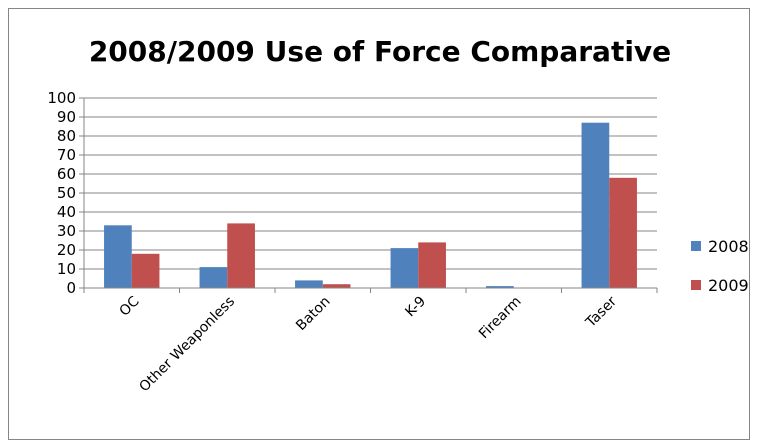 This screenshot has width=759, height=448. I want to click on bar-2008-firearm, so click(500, 287).